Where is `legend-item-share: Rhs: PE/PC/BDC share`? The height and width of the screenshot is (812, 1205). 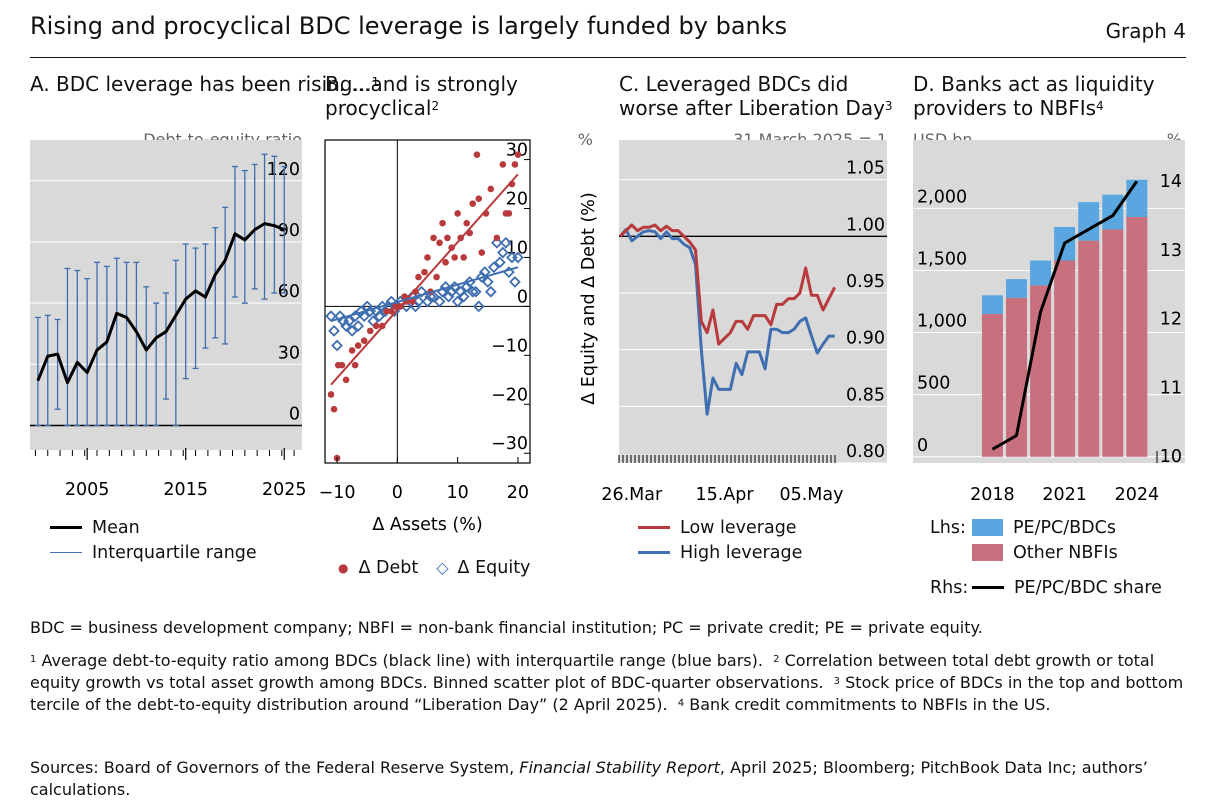
legend-item-share: Rhs: PE/PC/BDC share is located at coordinates (1046, 587).